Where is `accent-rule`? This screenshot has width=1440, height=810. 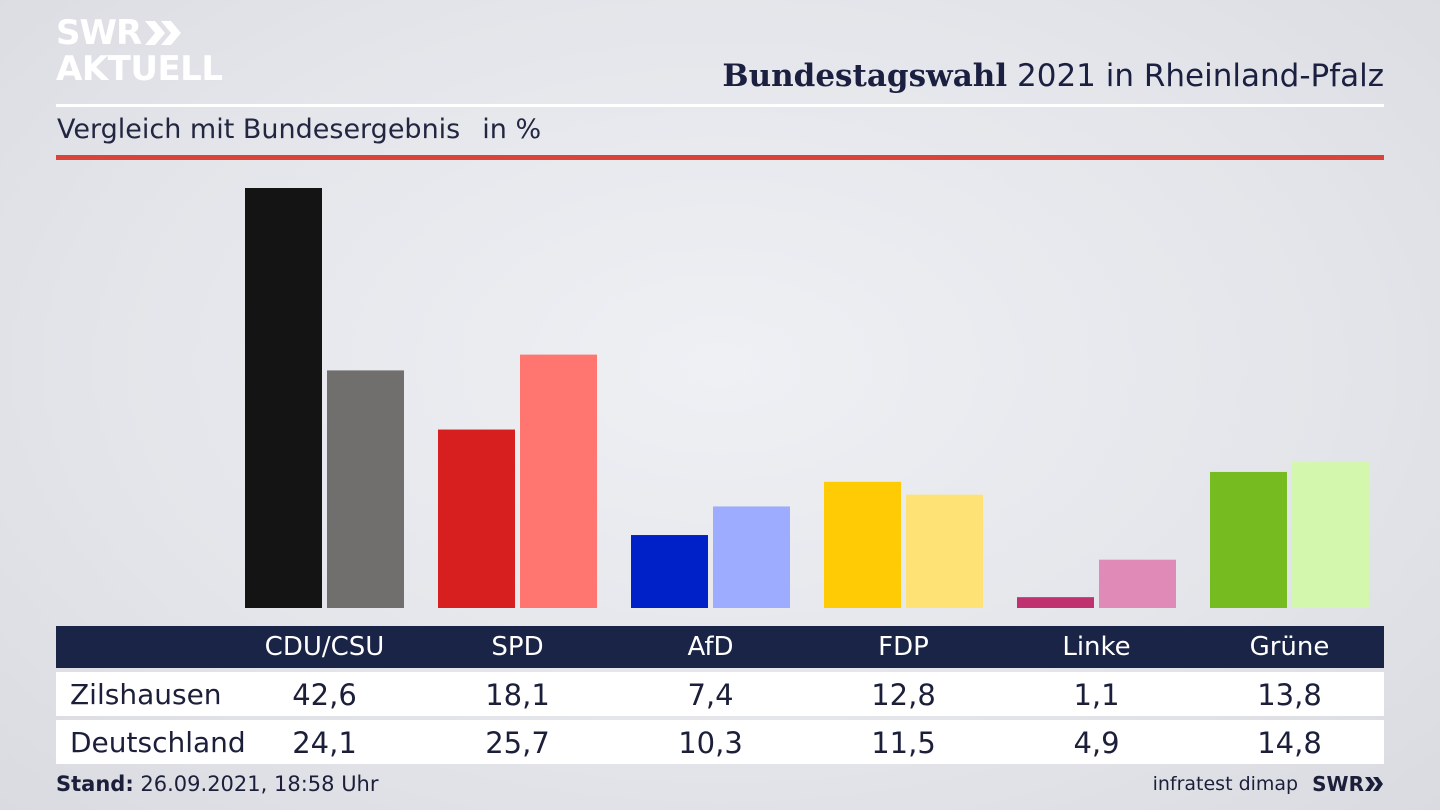 accent-rule is located at coordinates (720, 157).